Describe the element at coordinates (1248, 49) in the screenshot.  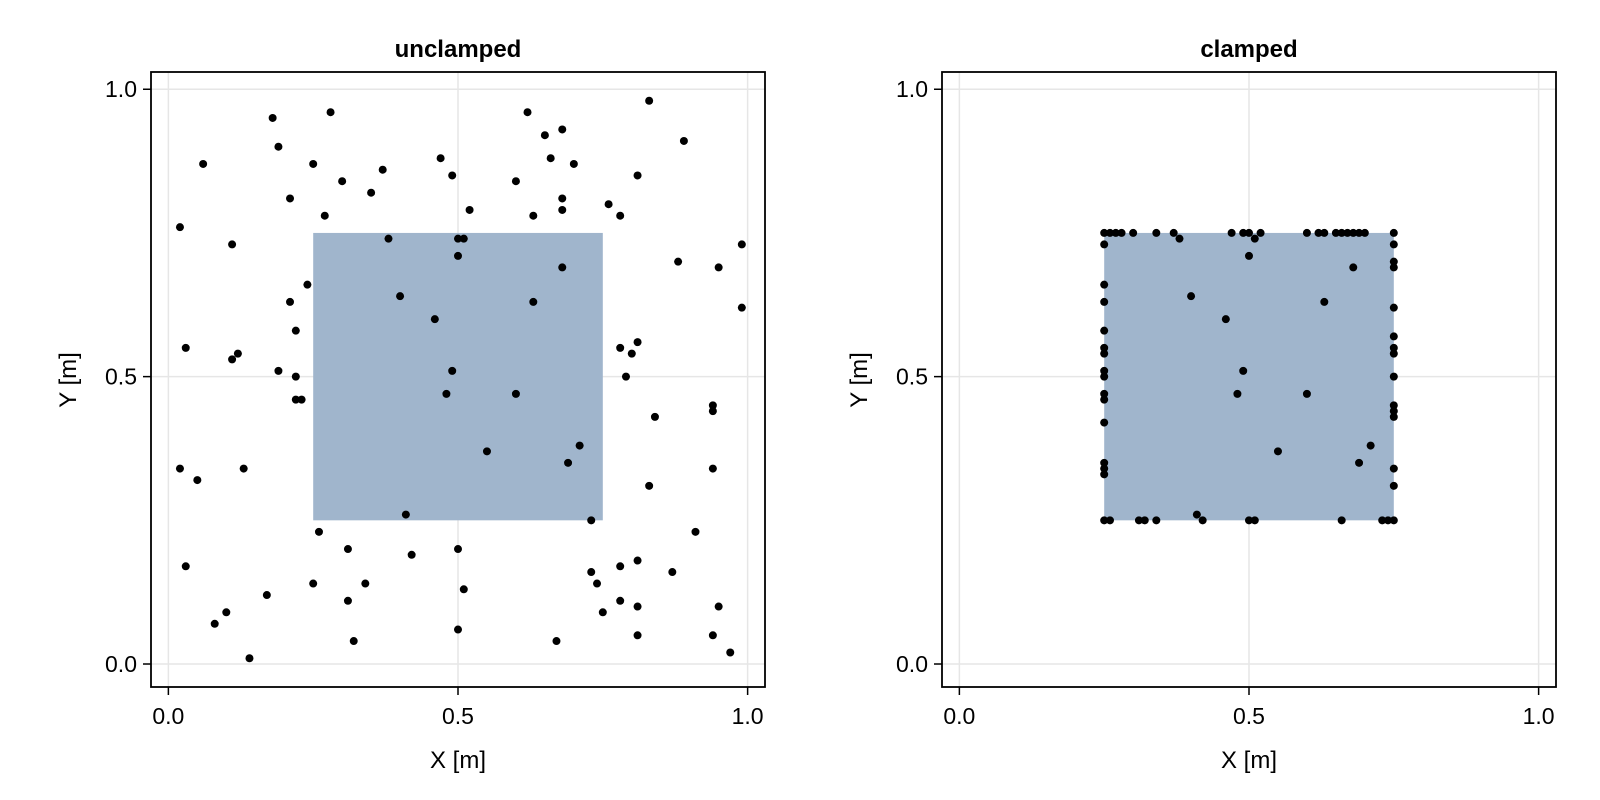
I see `chart-title: clamped` at that location.